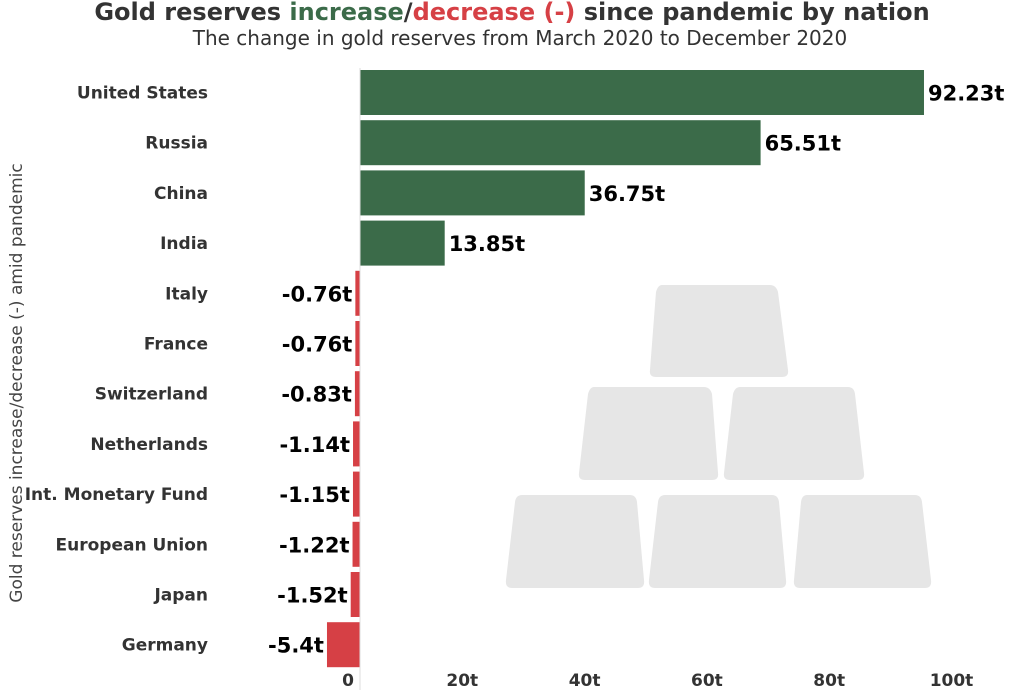  What do you see at coordinates (627, 194) in the screenshot?
I see `data-label: 36.75t` at bounding box center [627, 194].